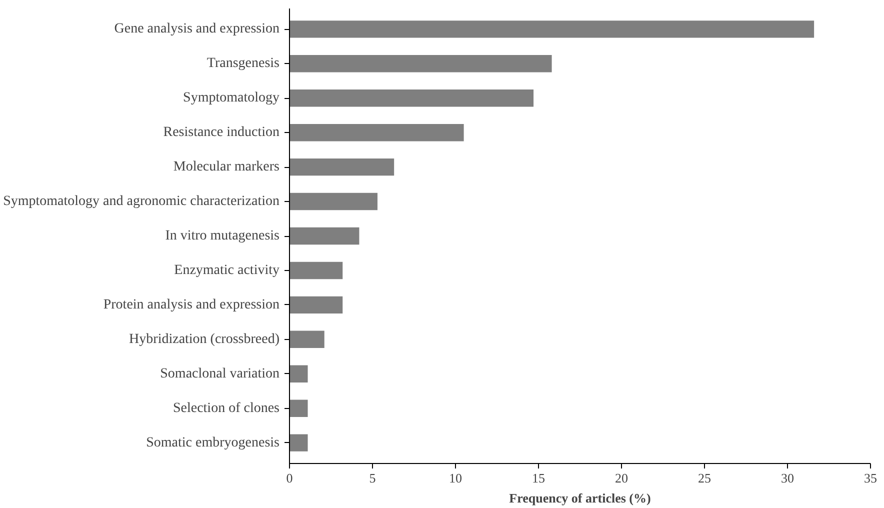 The height and width of the screenshot is (508, 884). What do you see at coordinates (455, 478) in the screenshot?
I see `x-tick-label: 10` at bounding box center [455, 478].